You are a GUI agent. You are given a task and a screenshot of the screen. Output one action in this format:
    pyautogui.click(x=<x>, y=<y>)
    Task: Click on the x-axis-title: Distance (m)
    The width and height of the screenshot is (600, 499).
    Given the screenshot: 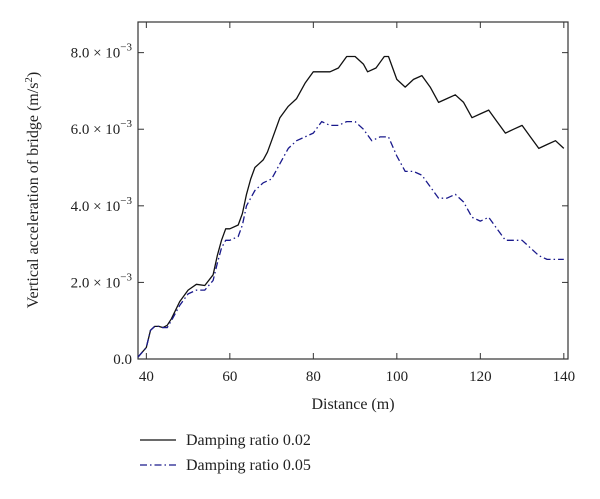 What is the action you would take?
    pyautogui.click(x=352, y=404)
    